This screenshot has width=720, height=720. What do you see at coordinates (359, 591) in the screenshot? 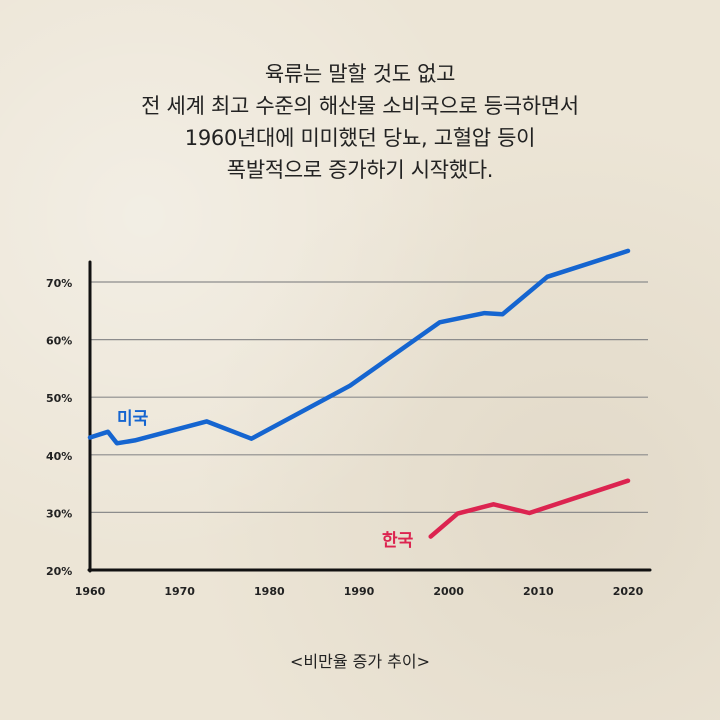
I see `x-tick-label: 1990` at bounding box center [359, 591].